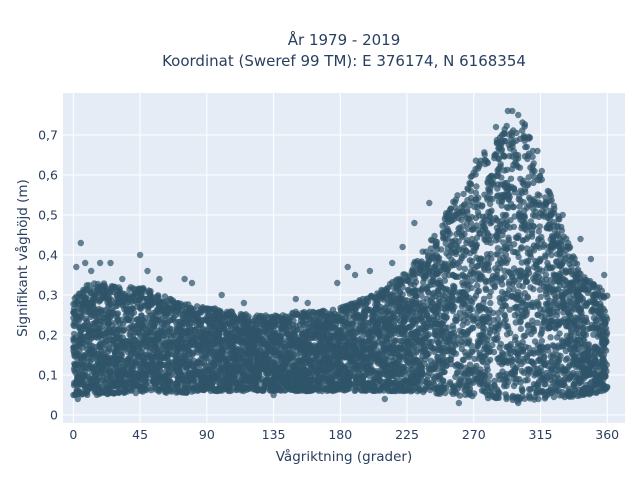 The width and height of the screenshot is (640, 480). I want to click on chart-title-line-1: År 1979 - 2019, so click(344, 39).